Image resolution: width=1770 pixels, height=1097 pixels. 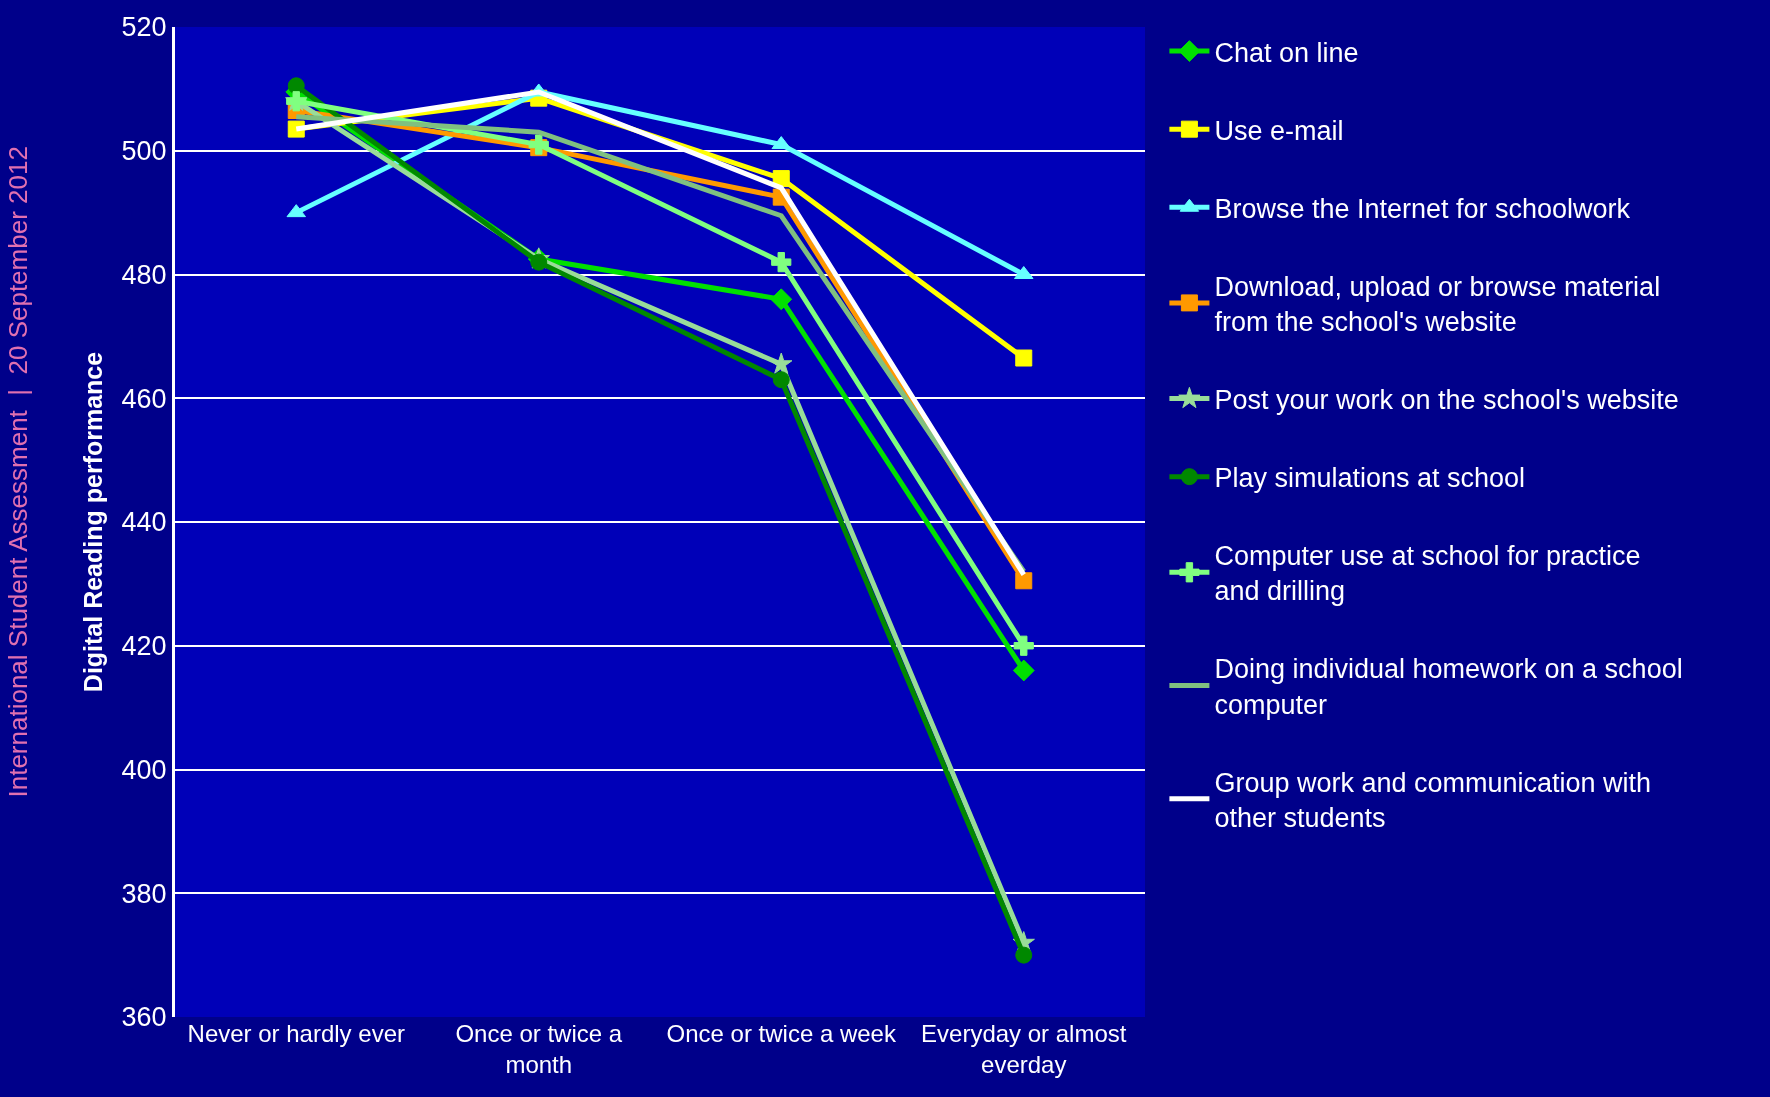 What do you see at coordinates (1427, 574) in the screenshot?
I see `legend-label: Computer use at school for practice and drilling` at bounding box center [1427, 574].